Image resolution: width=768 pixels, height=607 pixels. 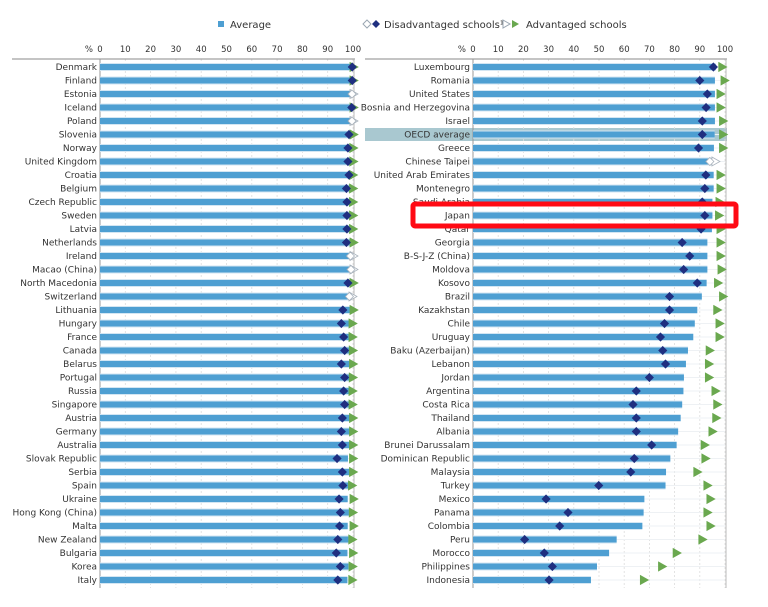 What do you see at coordinates (451, 338) in the screenshot?
I see `category-label: Uruguay` at bounding box center [451, 338].